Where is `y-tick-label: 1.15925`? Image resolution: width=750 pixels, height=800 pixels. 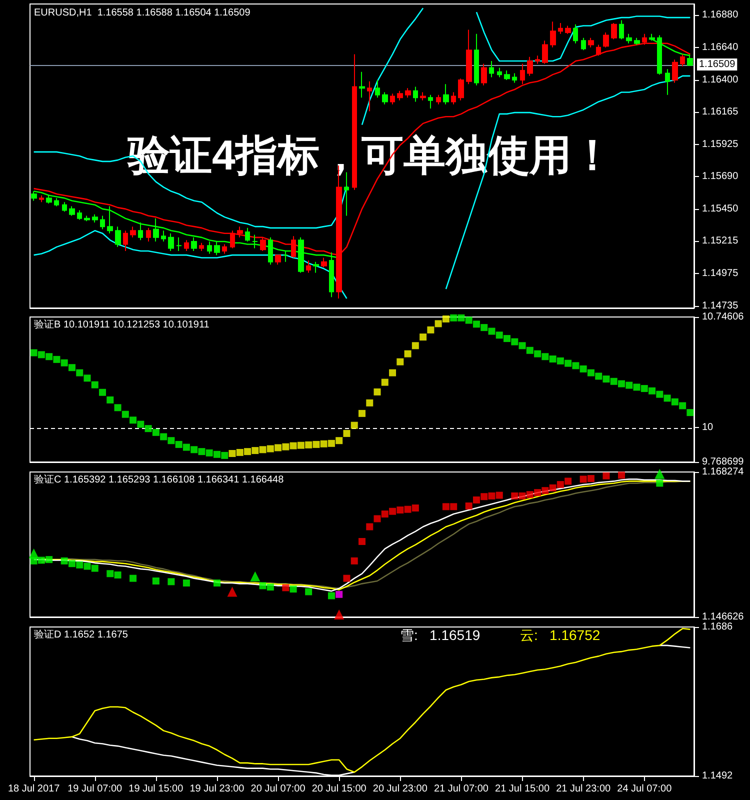
y-tick-label: 1.15925 is located at coordinates (720, 144).